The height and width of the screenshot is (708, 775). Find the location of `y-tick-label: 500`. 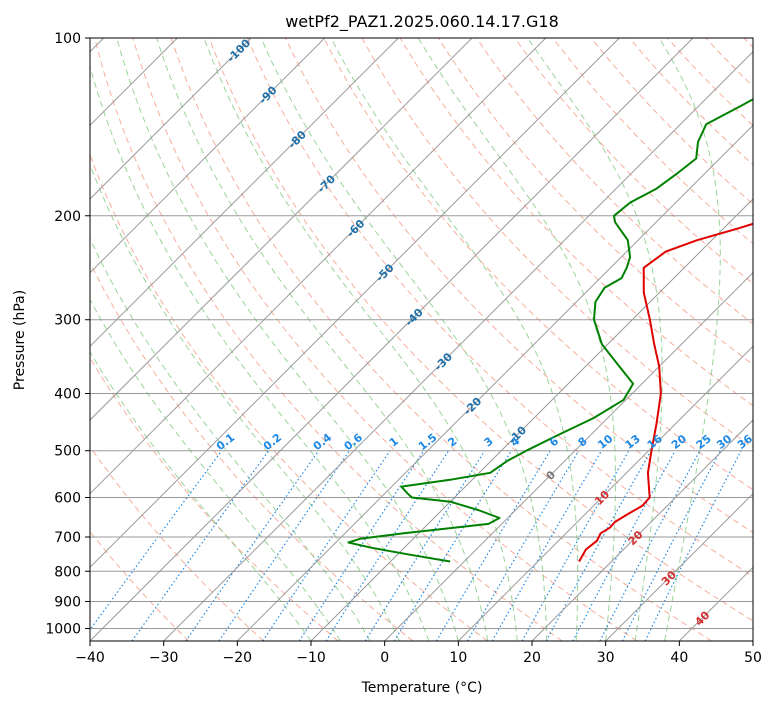

y-tick-label: 500 is located at coordinates (67, 452).